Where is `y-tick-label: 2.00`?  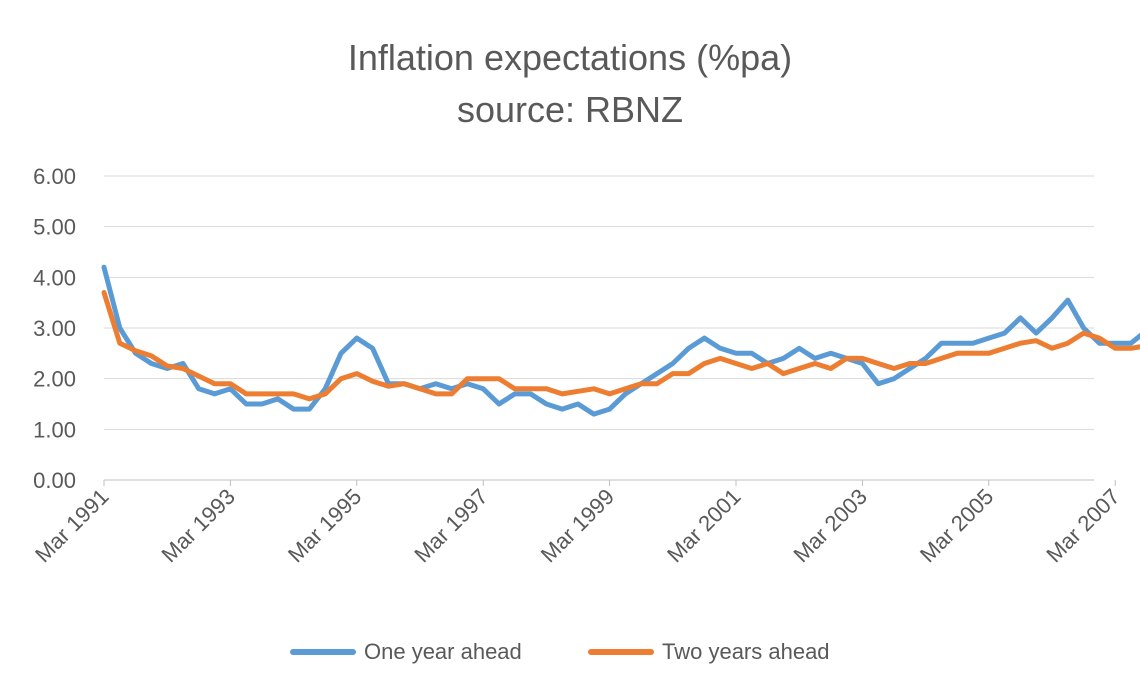
y-tick-label: 2.00 is located at coordinates (54, 379).